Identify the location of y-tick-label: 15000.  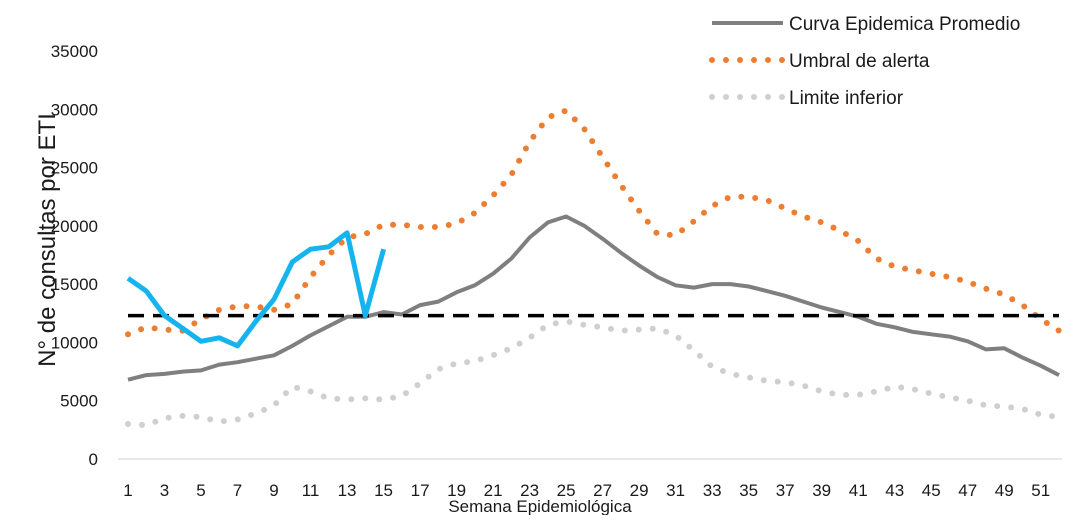
(74, 284).